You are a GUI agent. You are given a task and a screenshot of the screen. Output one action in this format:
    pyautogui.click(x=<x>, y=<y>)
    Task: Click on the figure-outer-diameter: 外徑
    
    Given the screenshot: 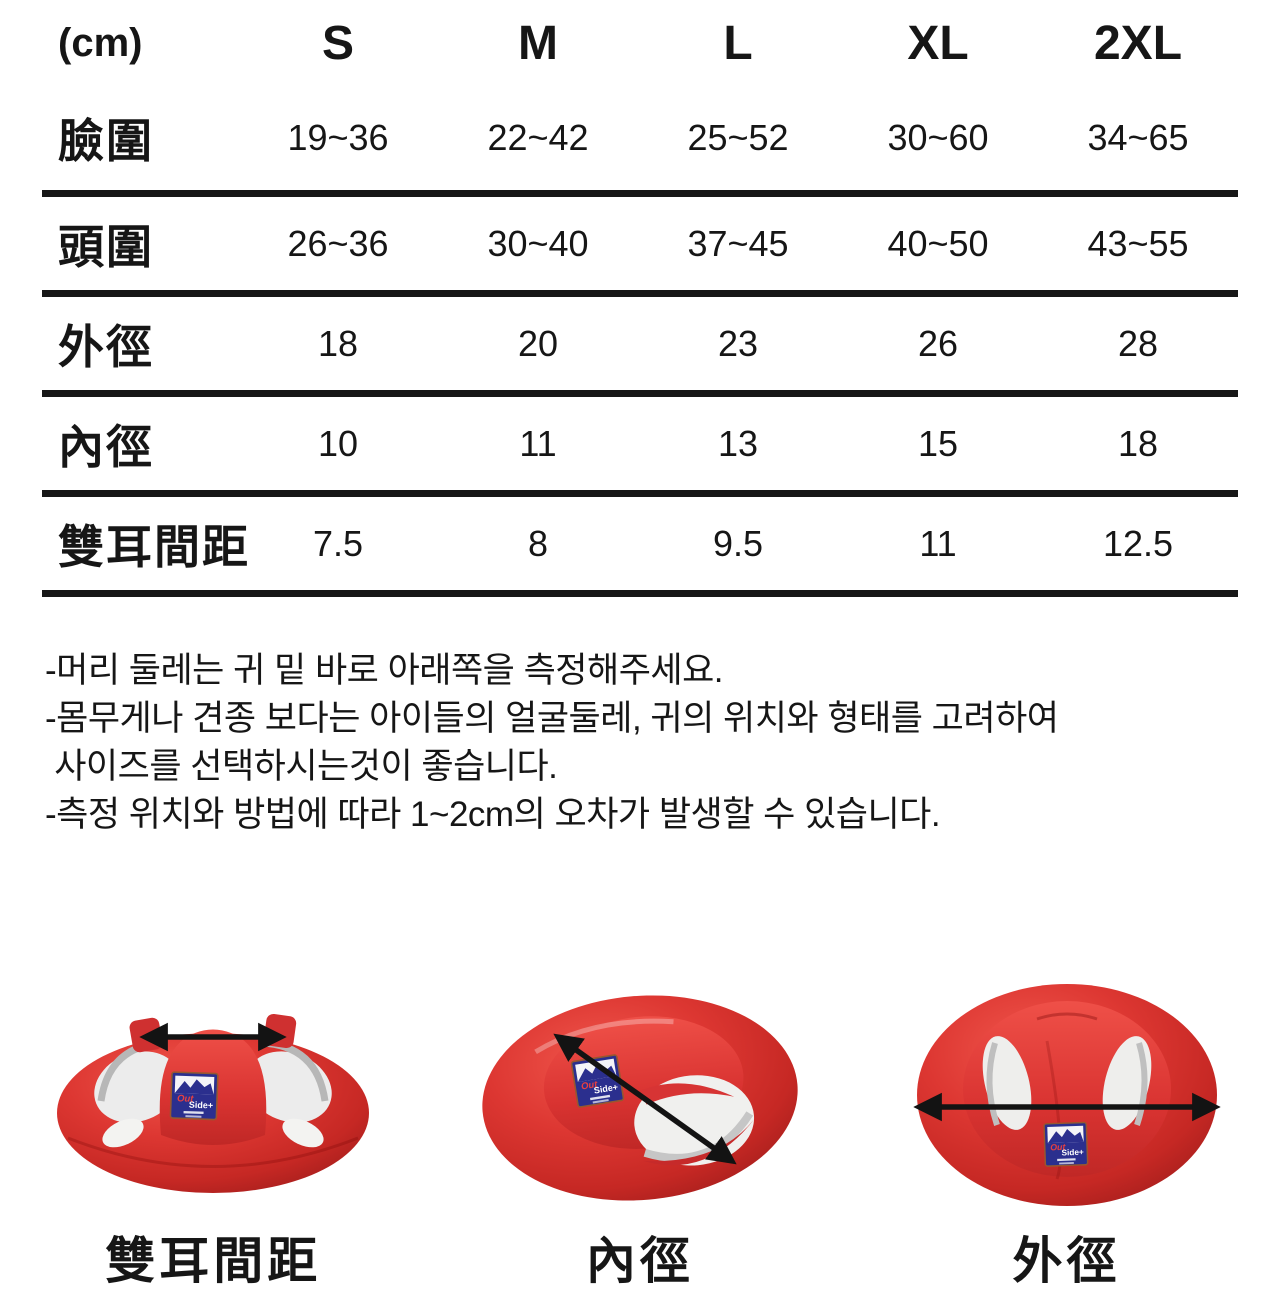 What is the action you would take?
    pyautogui.click(x=1066, y=1138)
    